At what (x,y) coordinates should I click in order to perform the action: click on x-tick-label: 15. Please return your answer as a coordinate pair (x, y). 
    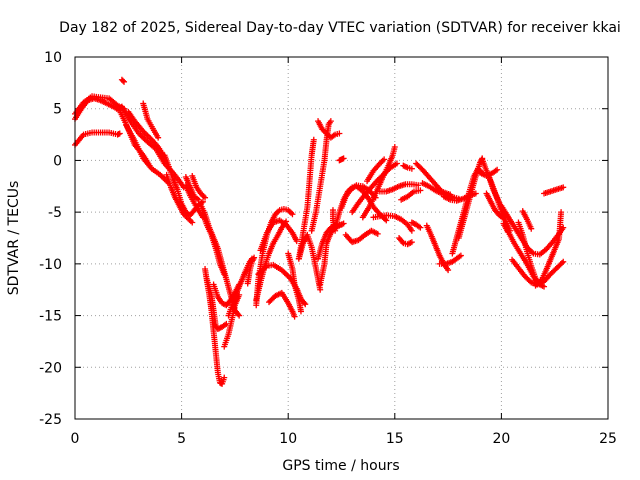
    Looking at the image, I should click on (395, 439).